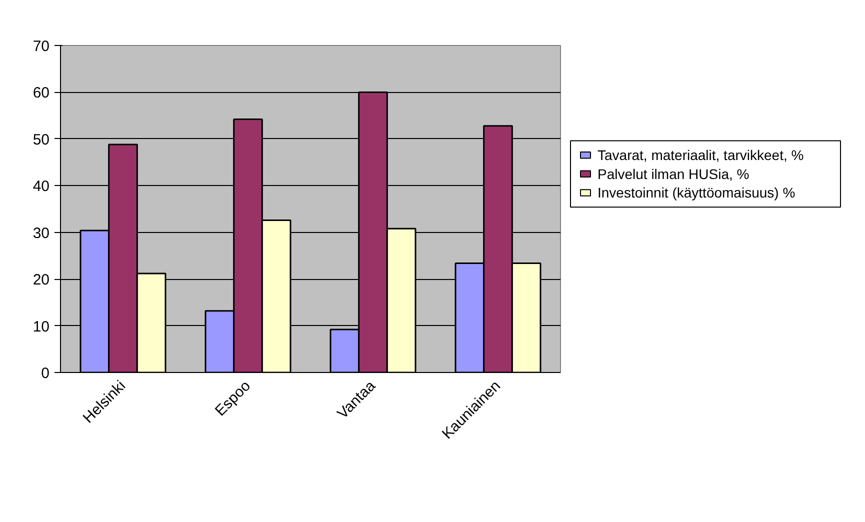 Image resolution: width=865 pixels, height=522 pixels. Describe the element at coordinates (45, 373) in the screenshot. I see `y-tick-label: 0` at that location.